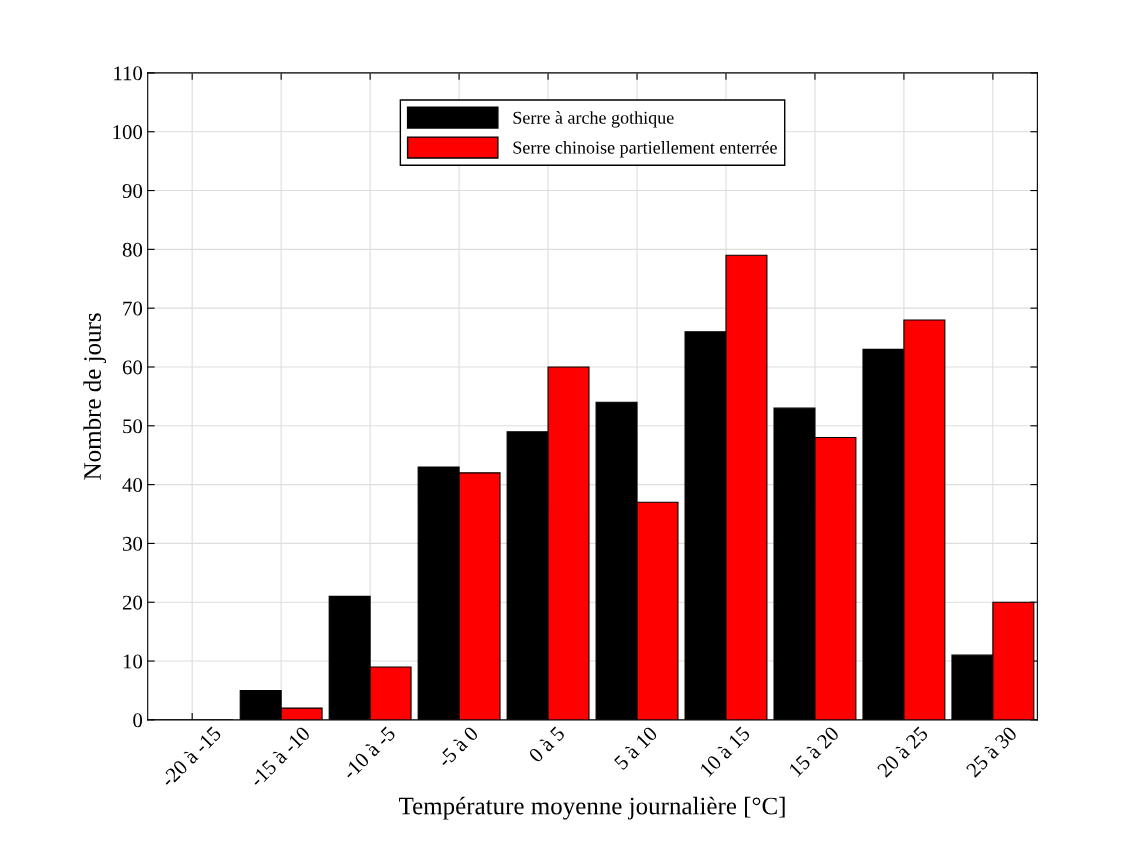  What do you see at coordinates (593, 119) in the screenshot?
I see `legend-label: Serre à arche gothique` at bounding box center [593, 119].